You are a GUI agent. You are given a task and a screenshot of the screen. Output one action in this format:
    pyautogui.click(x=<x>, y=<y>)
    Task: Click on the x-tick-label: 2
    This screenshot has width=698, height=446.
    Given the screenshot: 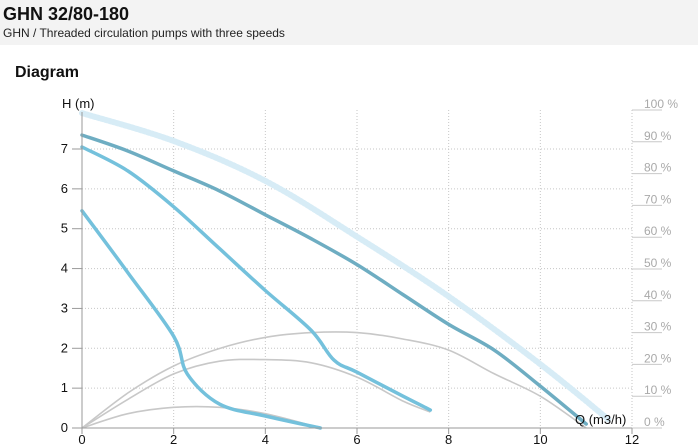 What is the action you would take?
    pyautogui.click(x=173, y=439)
    